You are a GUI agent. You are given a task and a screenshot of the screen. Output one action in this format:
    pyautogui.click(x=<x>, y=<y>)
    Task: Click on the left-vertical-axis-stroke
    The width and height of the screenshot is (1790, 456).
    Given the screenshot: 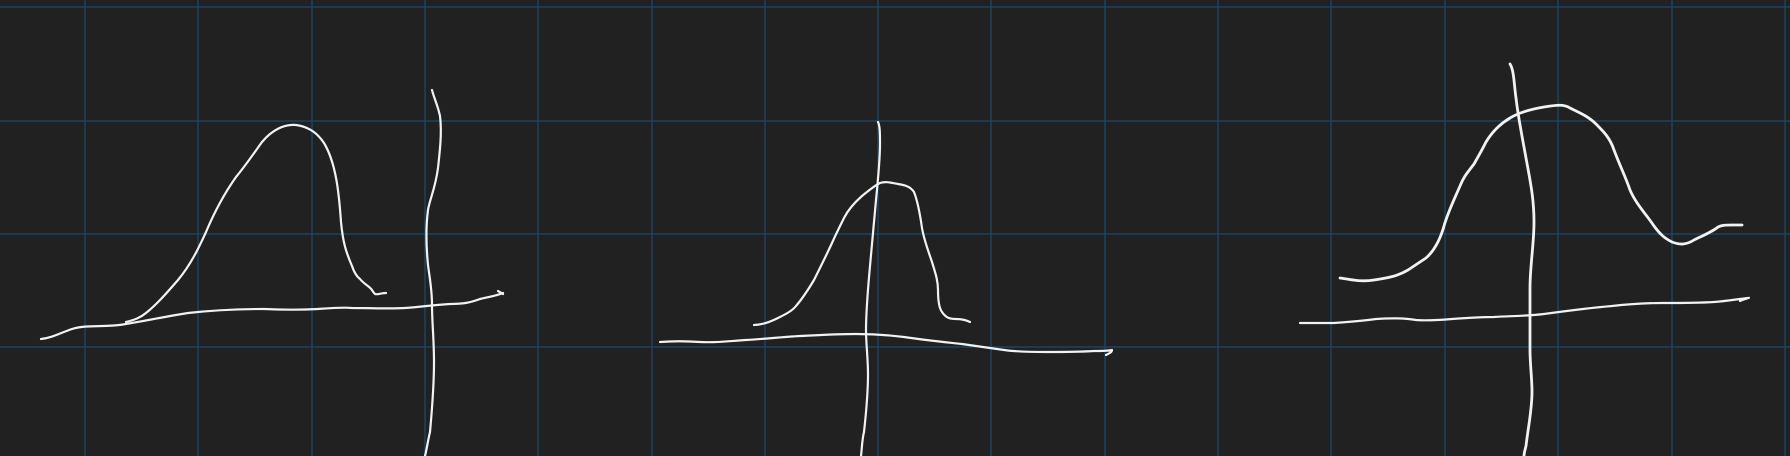 What is the action you would take?
    pyautogui.click(x=432, y=272)
    